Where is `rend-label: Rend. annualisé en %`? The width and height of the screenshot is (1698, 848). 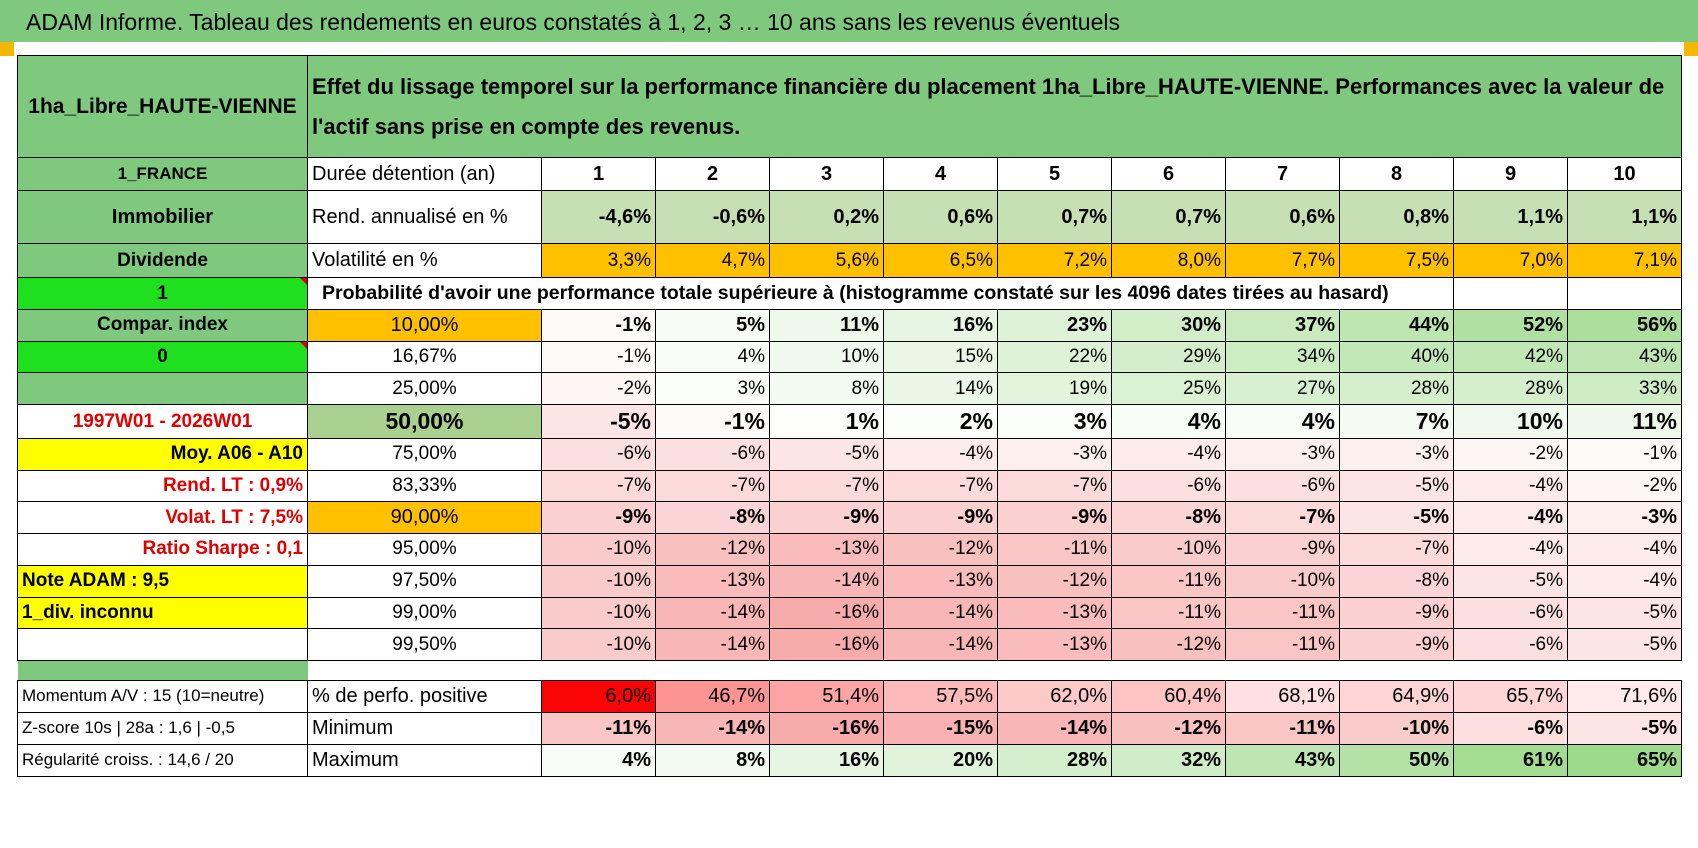
rend-label: Rend. annualisé en % is located at coordinates (424, 217).